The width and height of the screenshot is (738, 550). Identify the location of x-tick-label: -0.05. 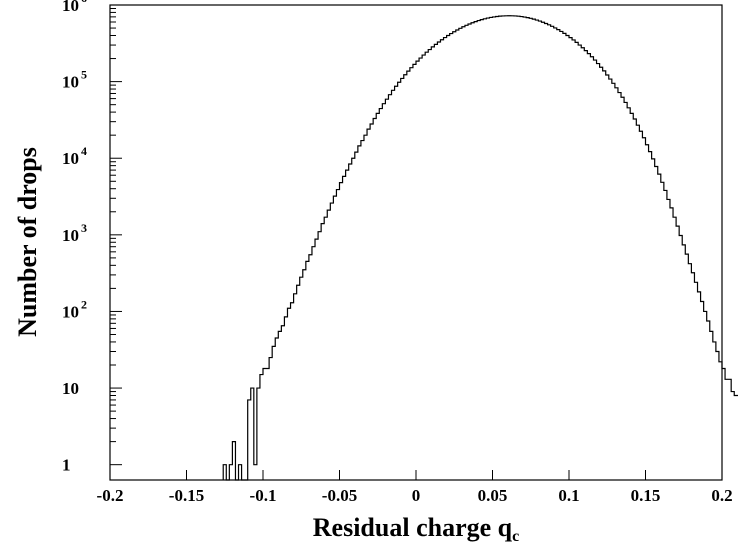
(339, 495).